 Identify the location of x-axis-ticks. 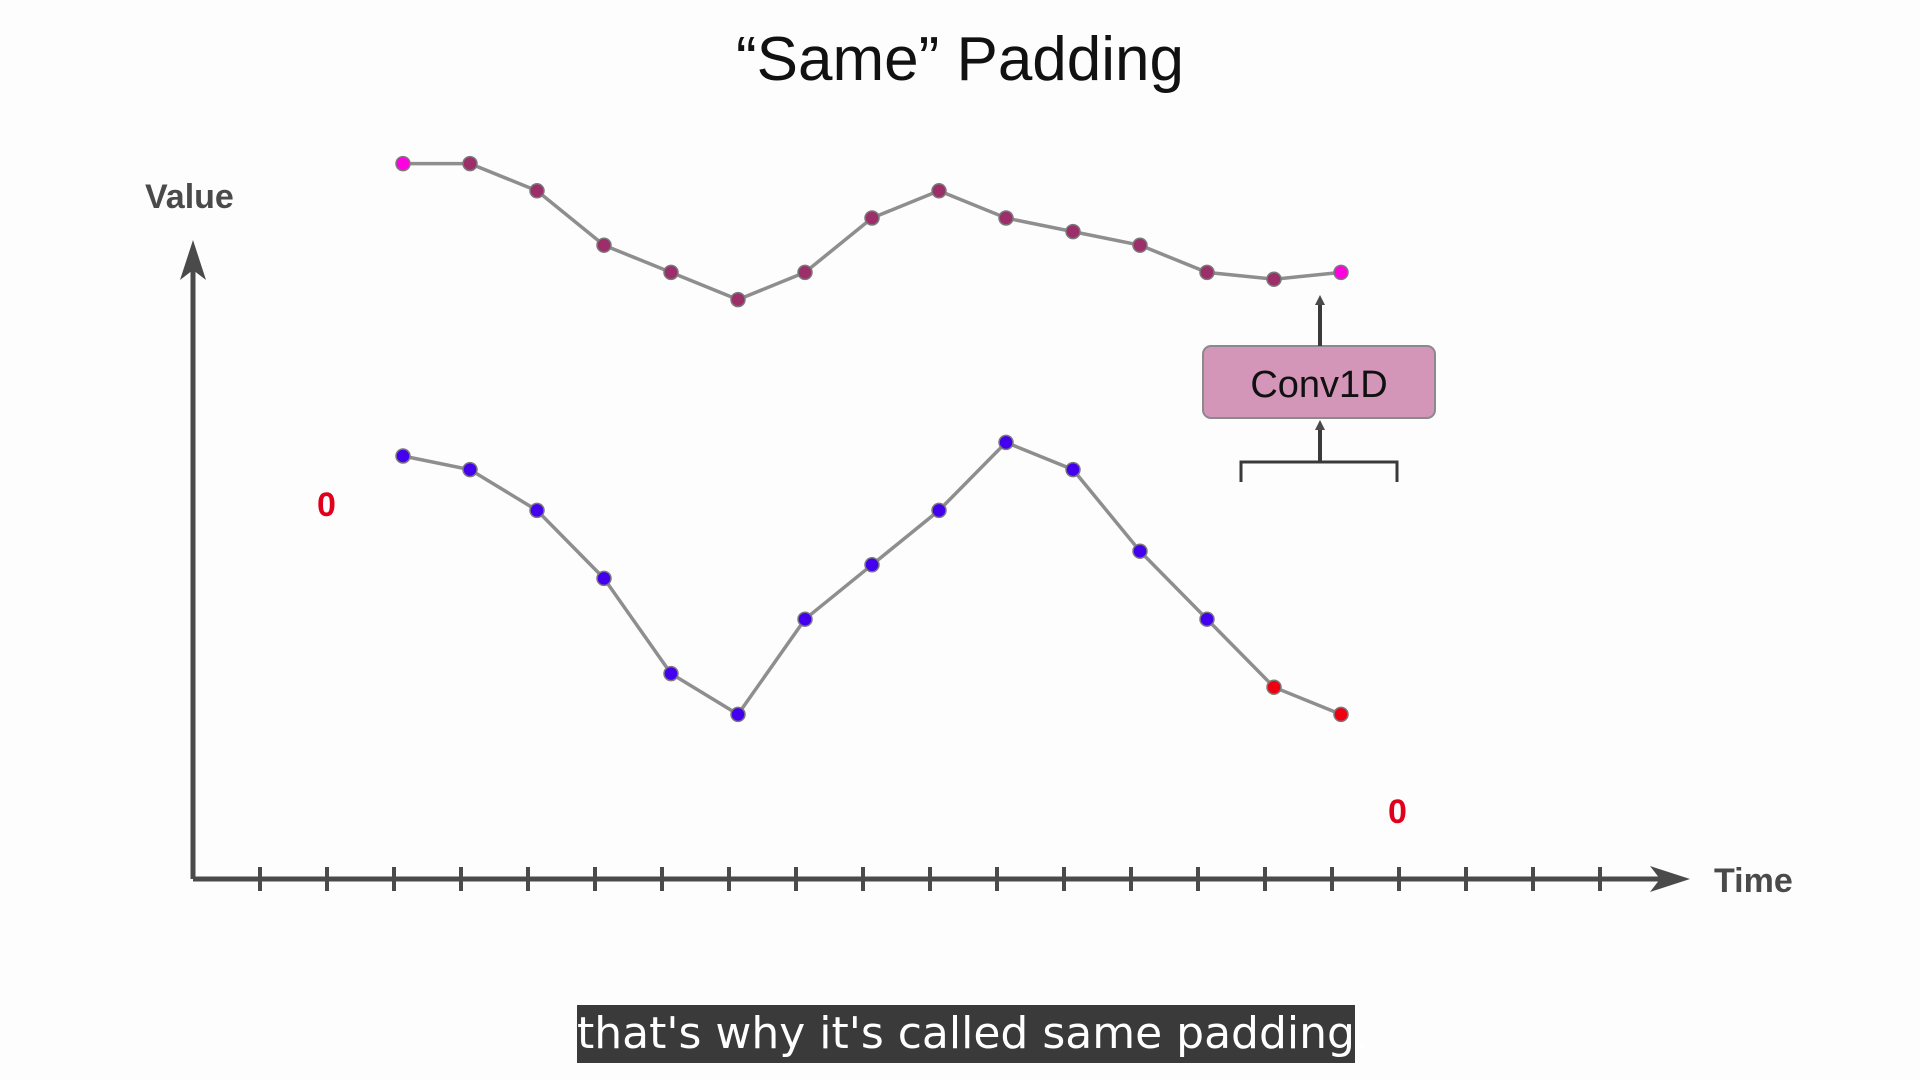
(930, 879).